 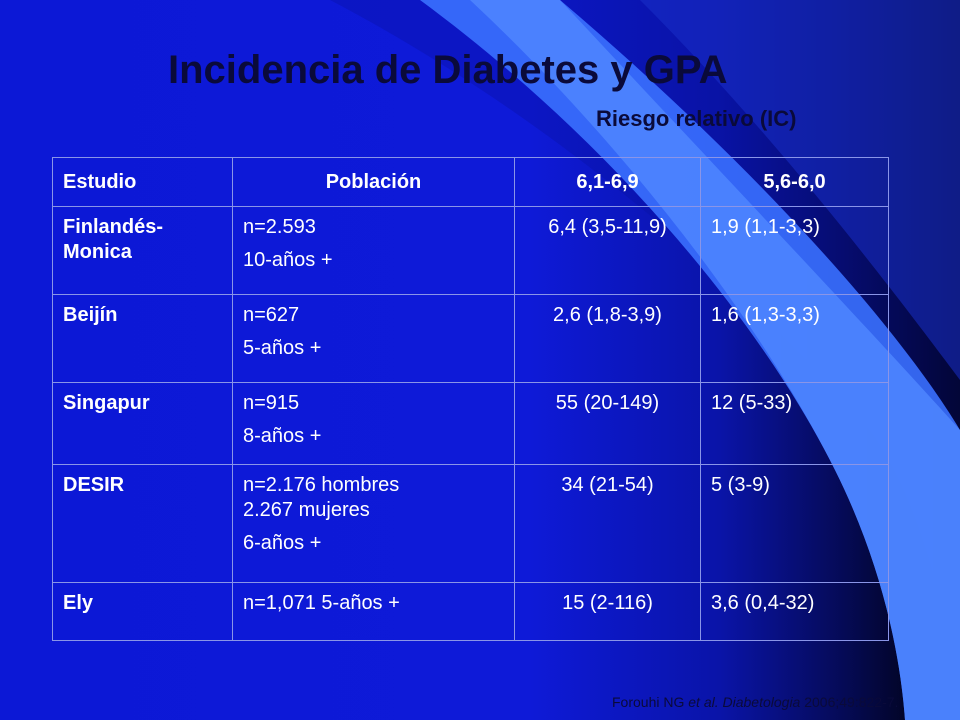 I want to click on study-cell: DESIR, so click(x=142, y=523).